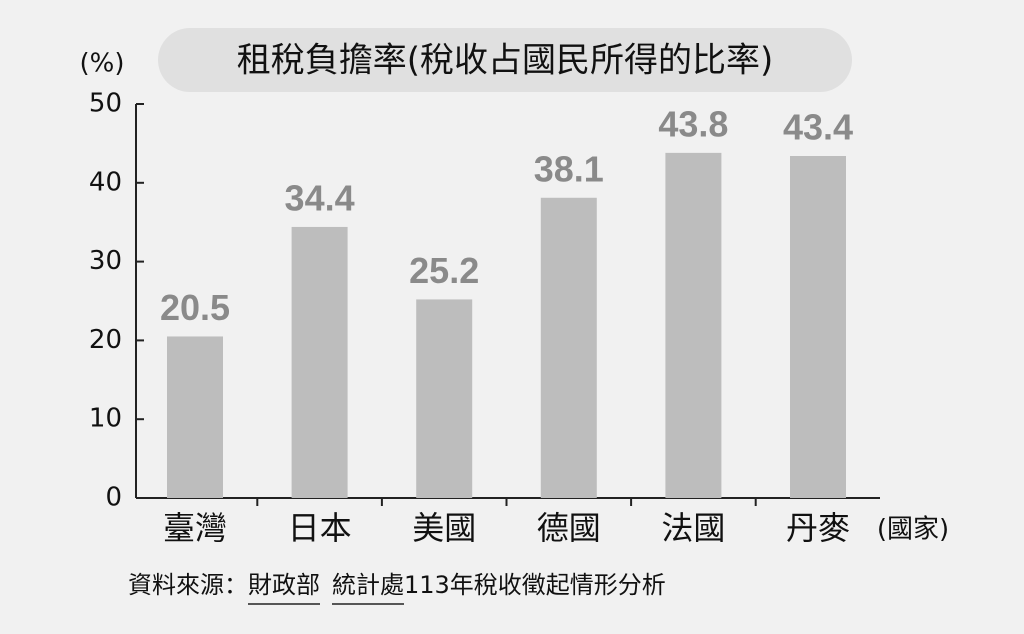  What do you see at coordinates (284, 585) in the screenshot?
I see `source-text: 財政部` at bounding box center [284, 585].